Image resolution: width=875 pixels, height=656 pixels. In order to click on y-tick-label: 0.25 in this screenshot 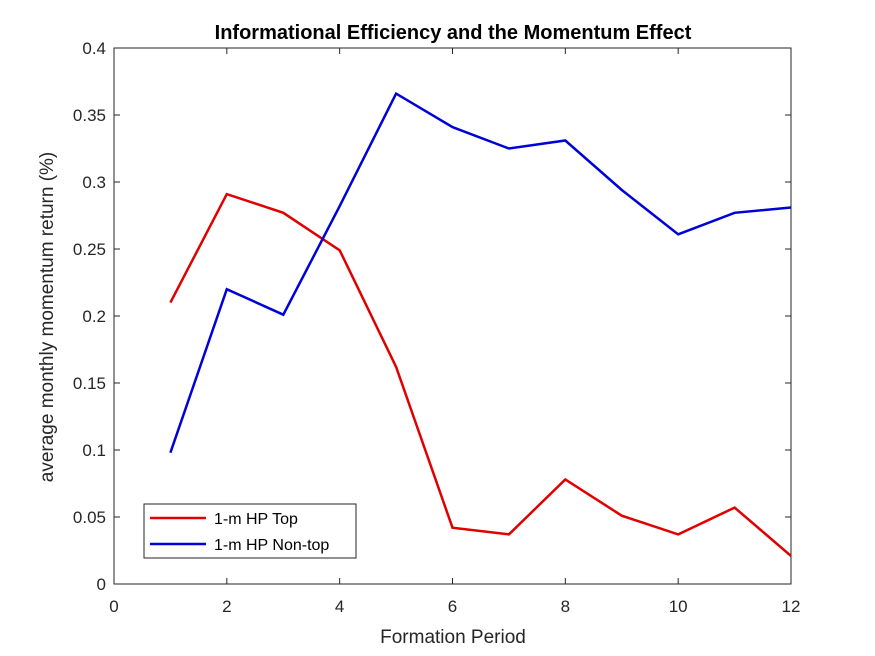, I will do `click(89, 249)`.